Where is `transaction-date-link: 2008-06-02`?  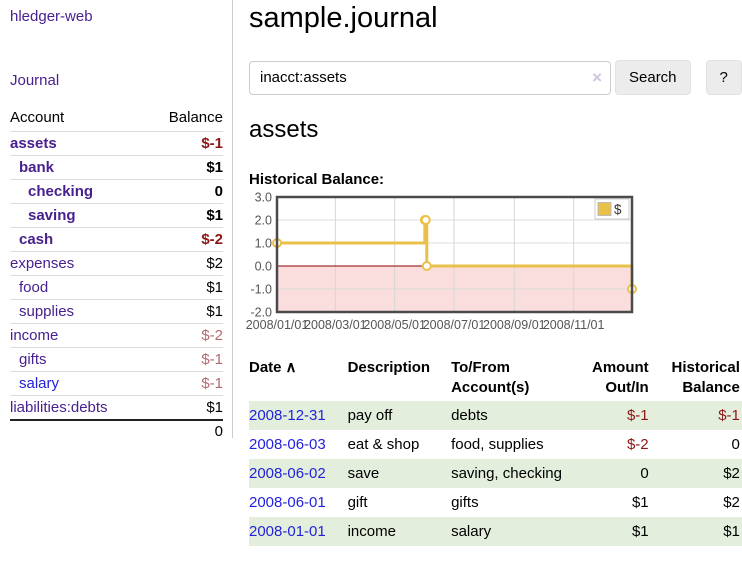
transaction-date-link: 2008-06-02 is located at coordinates (287, 473).